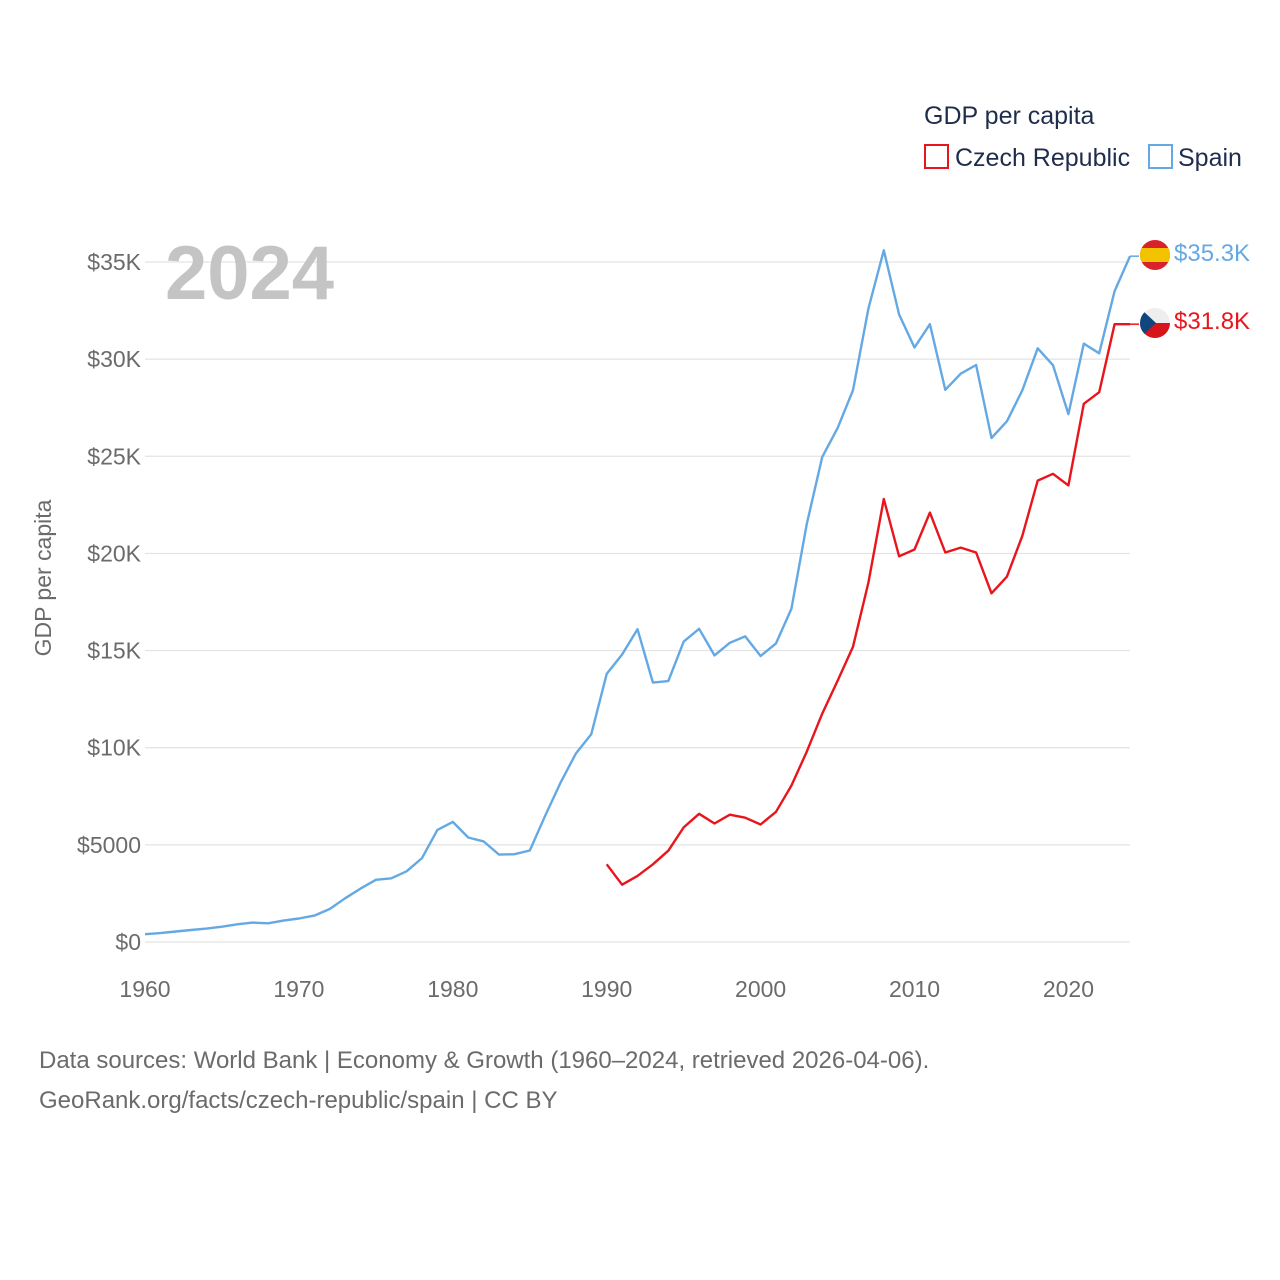 Image resolution: width=1280 pixels, height=1280 pixels. I want to click on x-tick-label: 1970, so click(298, 989).